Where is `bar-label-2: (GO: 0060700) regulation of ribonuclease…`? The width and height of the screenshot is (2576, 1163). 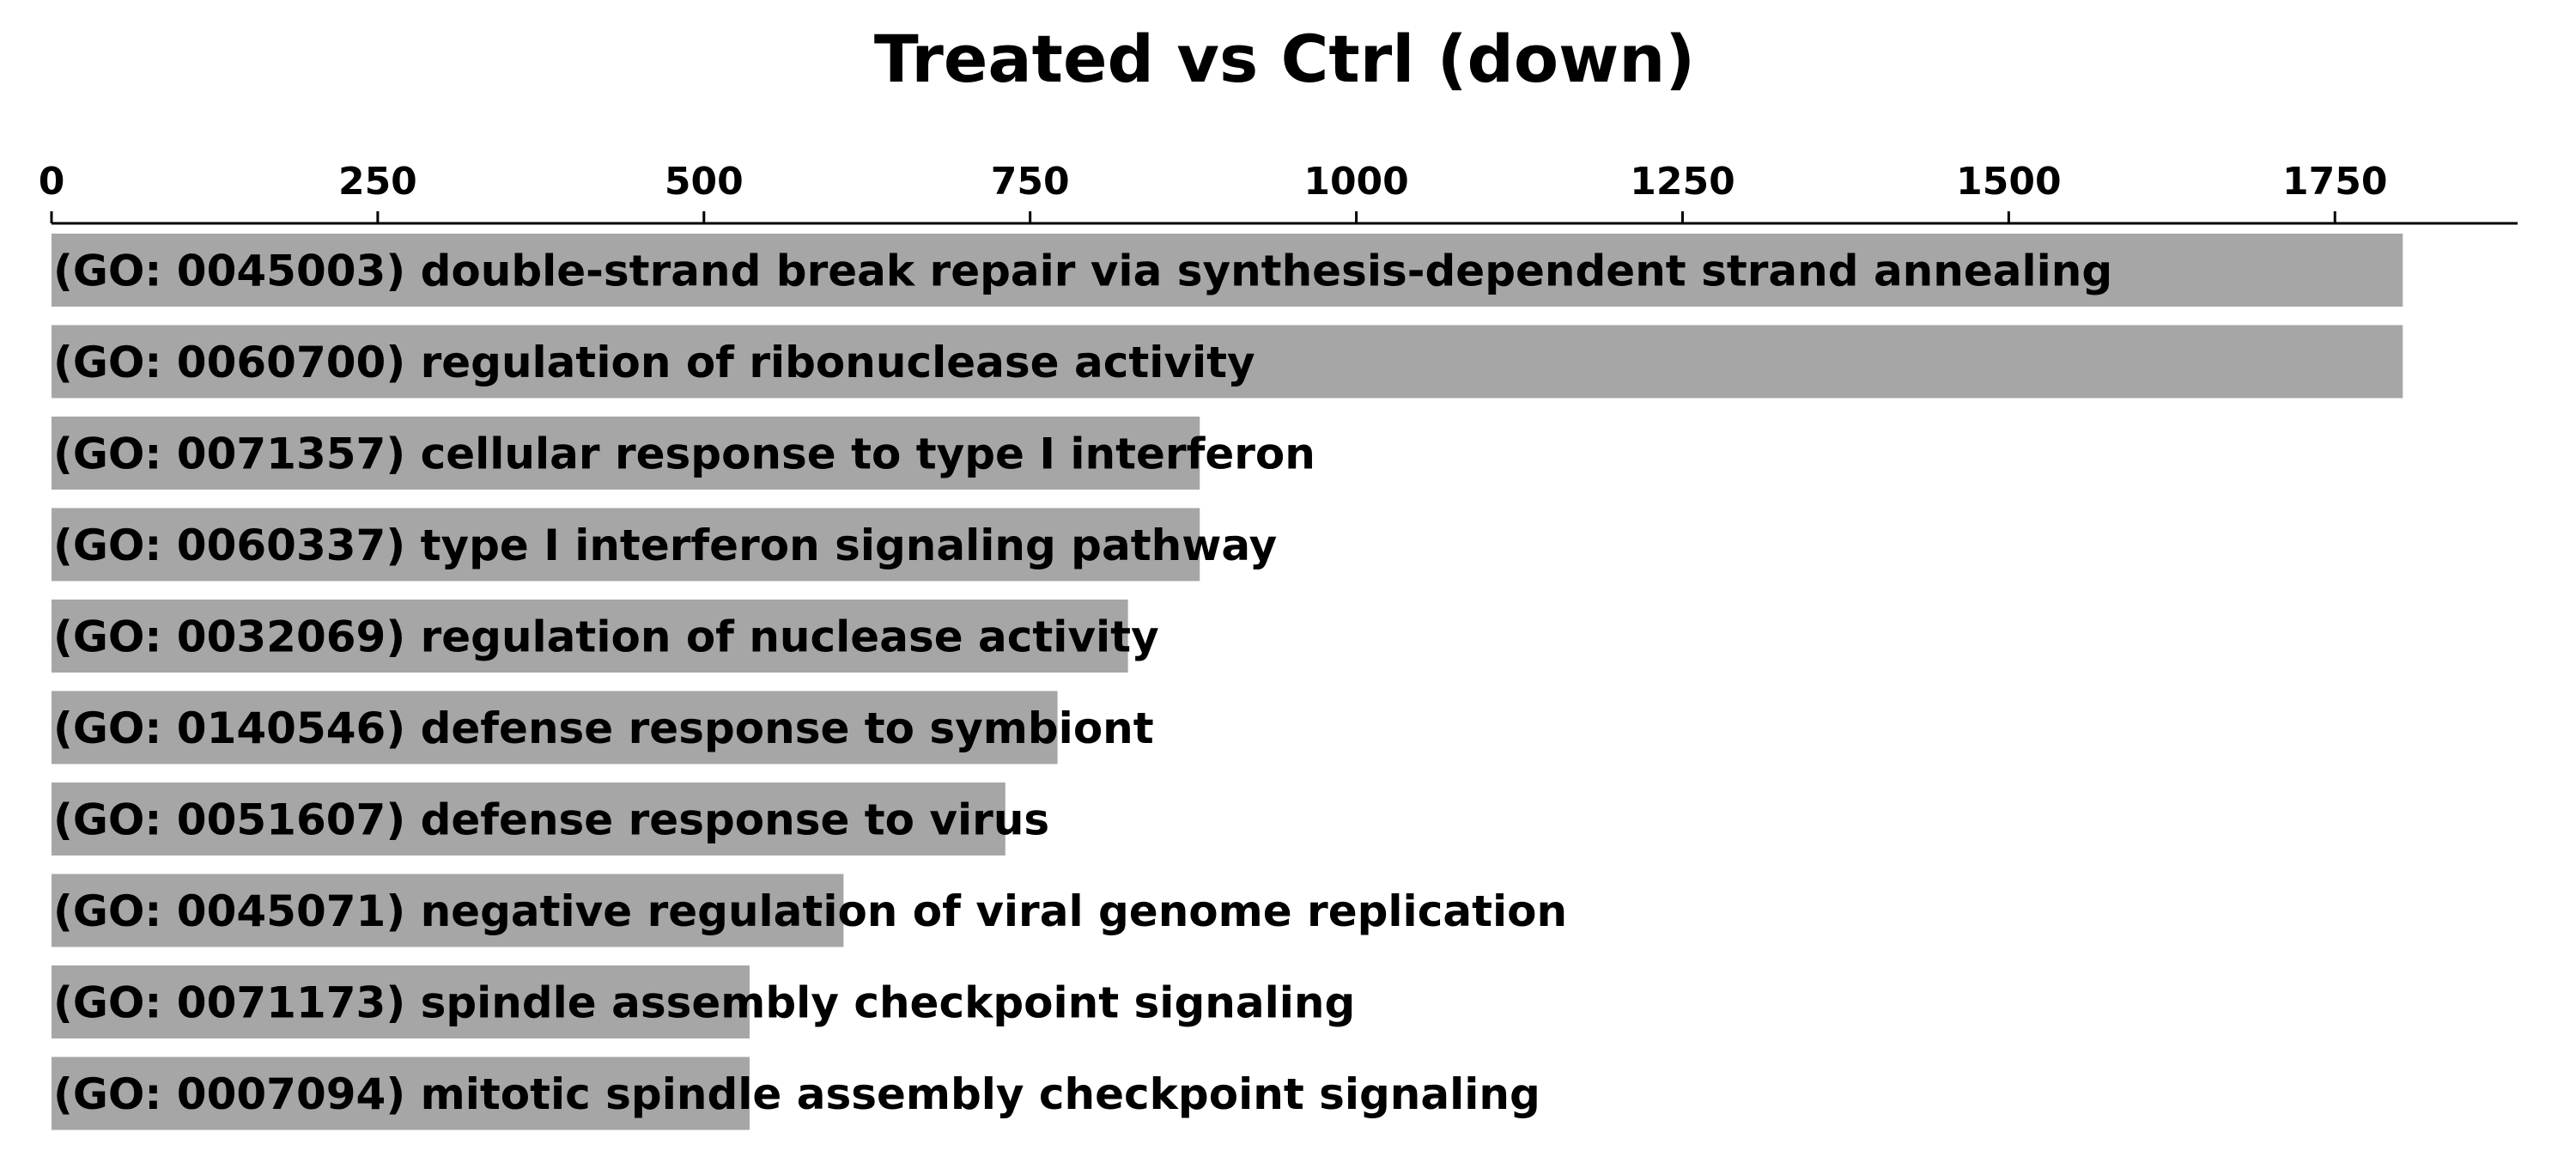 bar-label-2: (GO: 0060700) regulation of ribonuclease… is located at coordinates (654, 362).